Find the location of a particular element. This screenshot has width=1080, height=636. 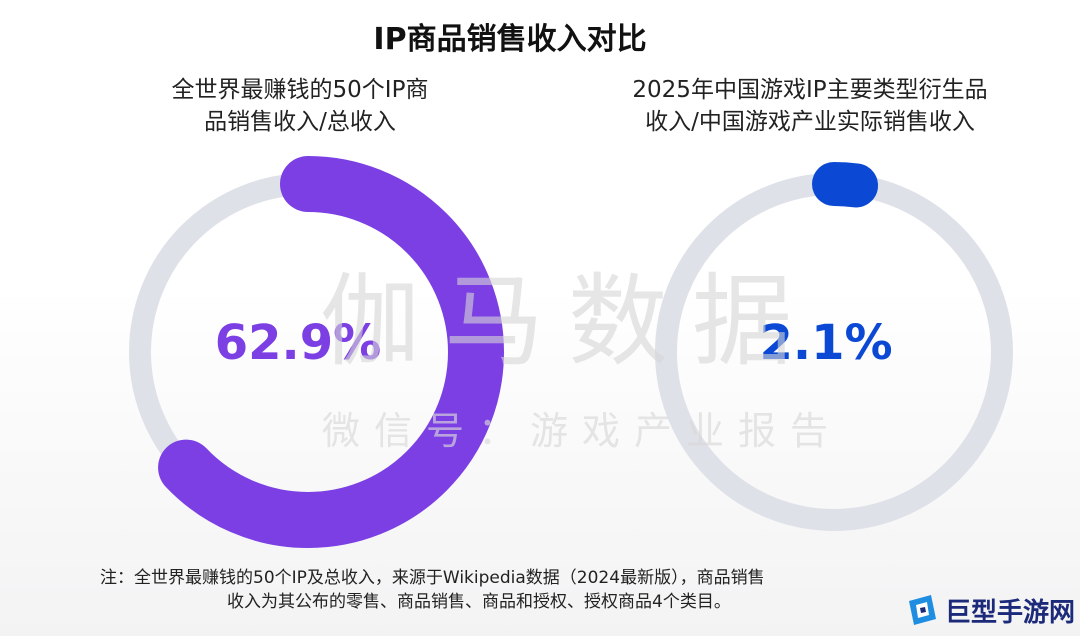

left-percent-label: 62.9% is located at coordinates (298, 343).